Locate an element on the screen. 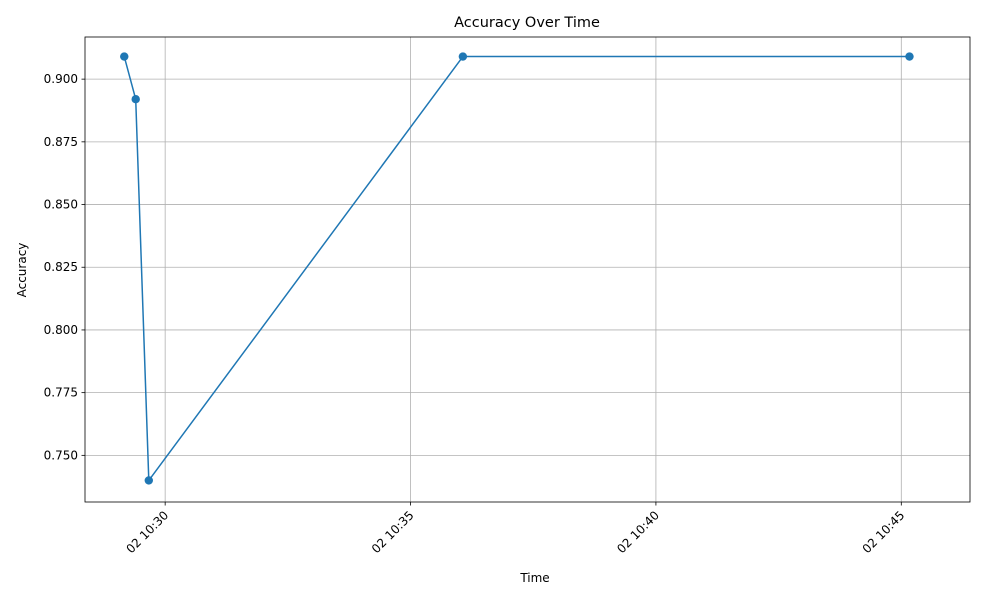 The image size is (1000, 600). x-axis-label: Time is located at coordinates (534, 578).